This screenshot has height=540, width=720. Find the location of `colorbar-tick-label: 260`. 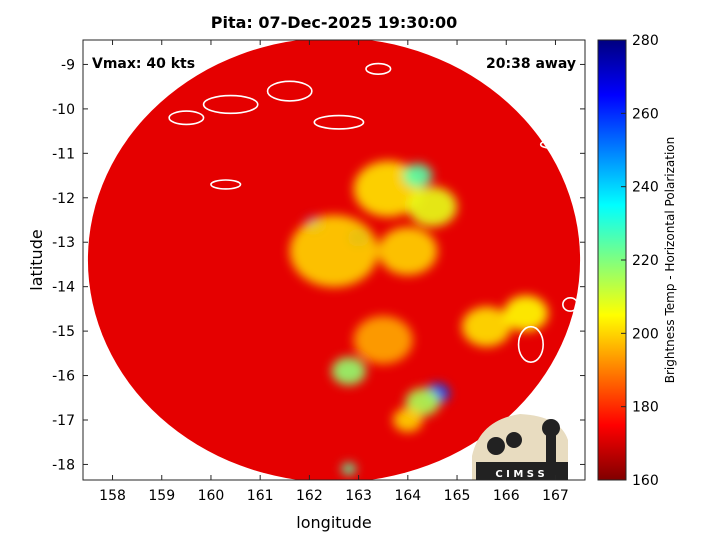

colorbar-tick-label: 260 is located at coordinates (645, 114).